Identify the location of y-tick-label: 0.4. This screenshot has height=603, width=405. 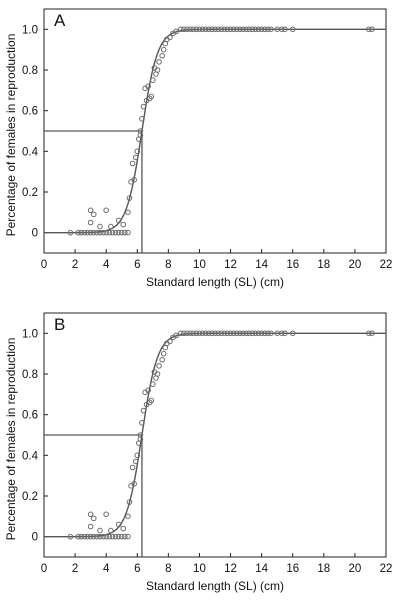
(30, 456).